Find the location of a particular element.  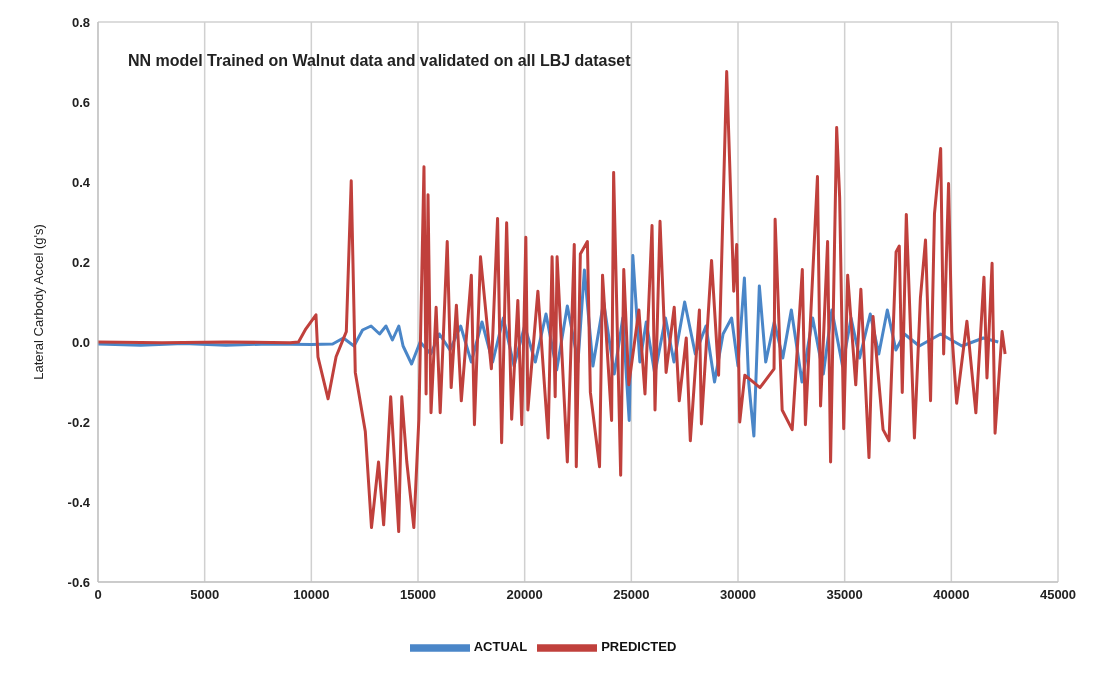

y-tick-label: -0.4 is located at coordinates (79, 502).